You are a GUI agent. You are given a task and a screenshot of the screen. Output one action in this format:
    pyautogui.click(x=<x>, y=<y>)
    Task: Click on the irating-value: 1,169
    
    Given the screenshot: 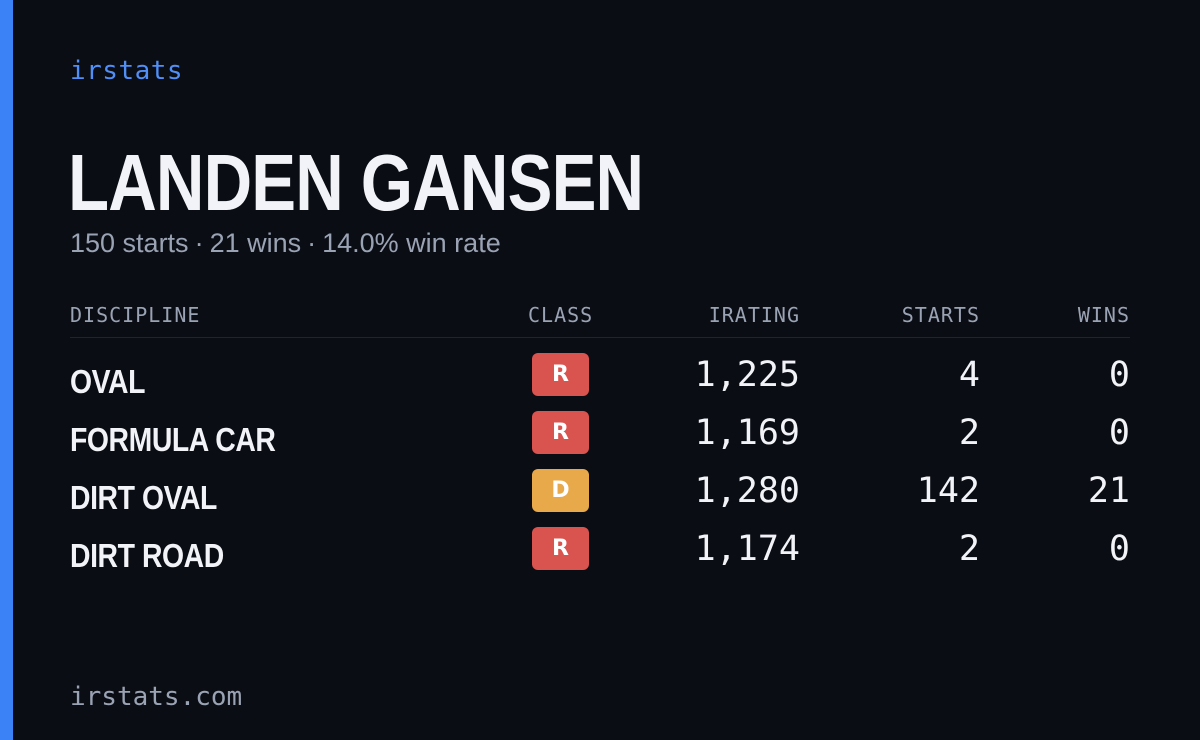 What is the action you would take?
    pyautogui.click(x=747, y=433)
    